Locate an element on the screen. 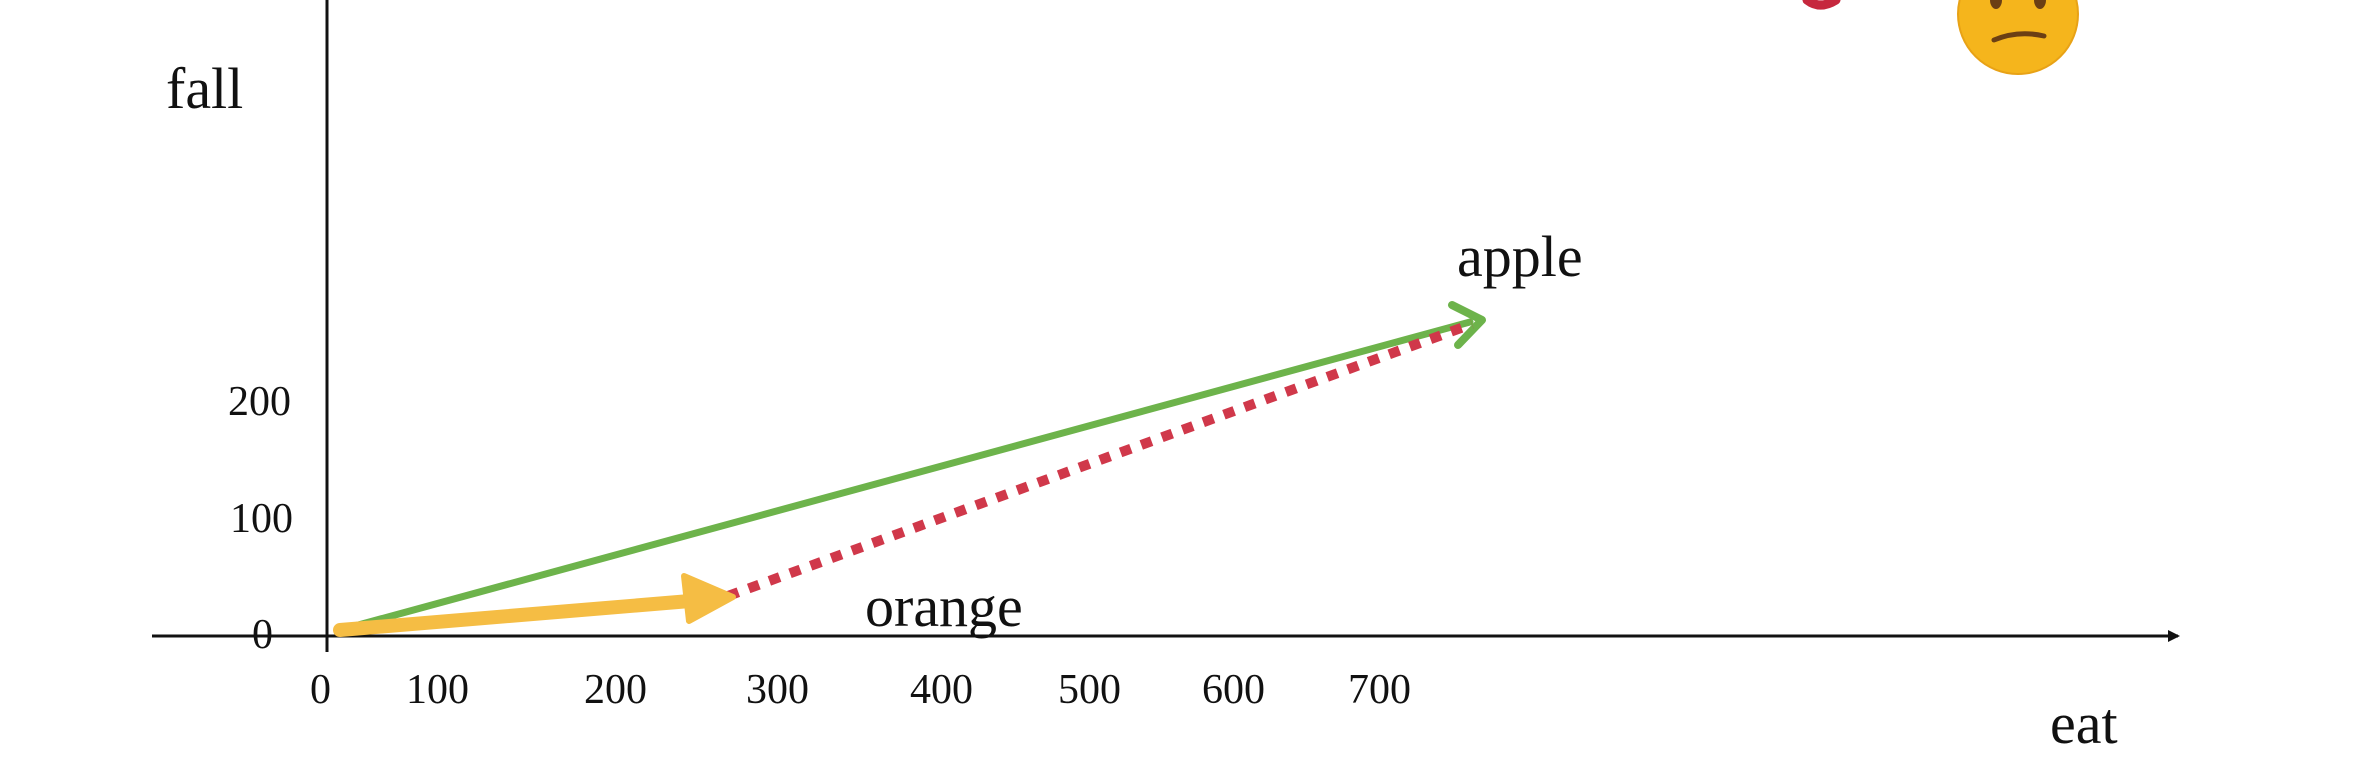  x-tick-label: 100 is located at coordinates (437, 690).